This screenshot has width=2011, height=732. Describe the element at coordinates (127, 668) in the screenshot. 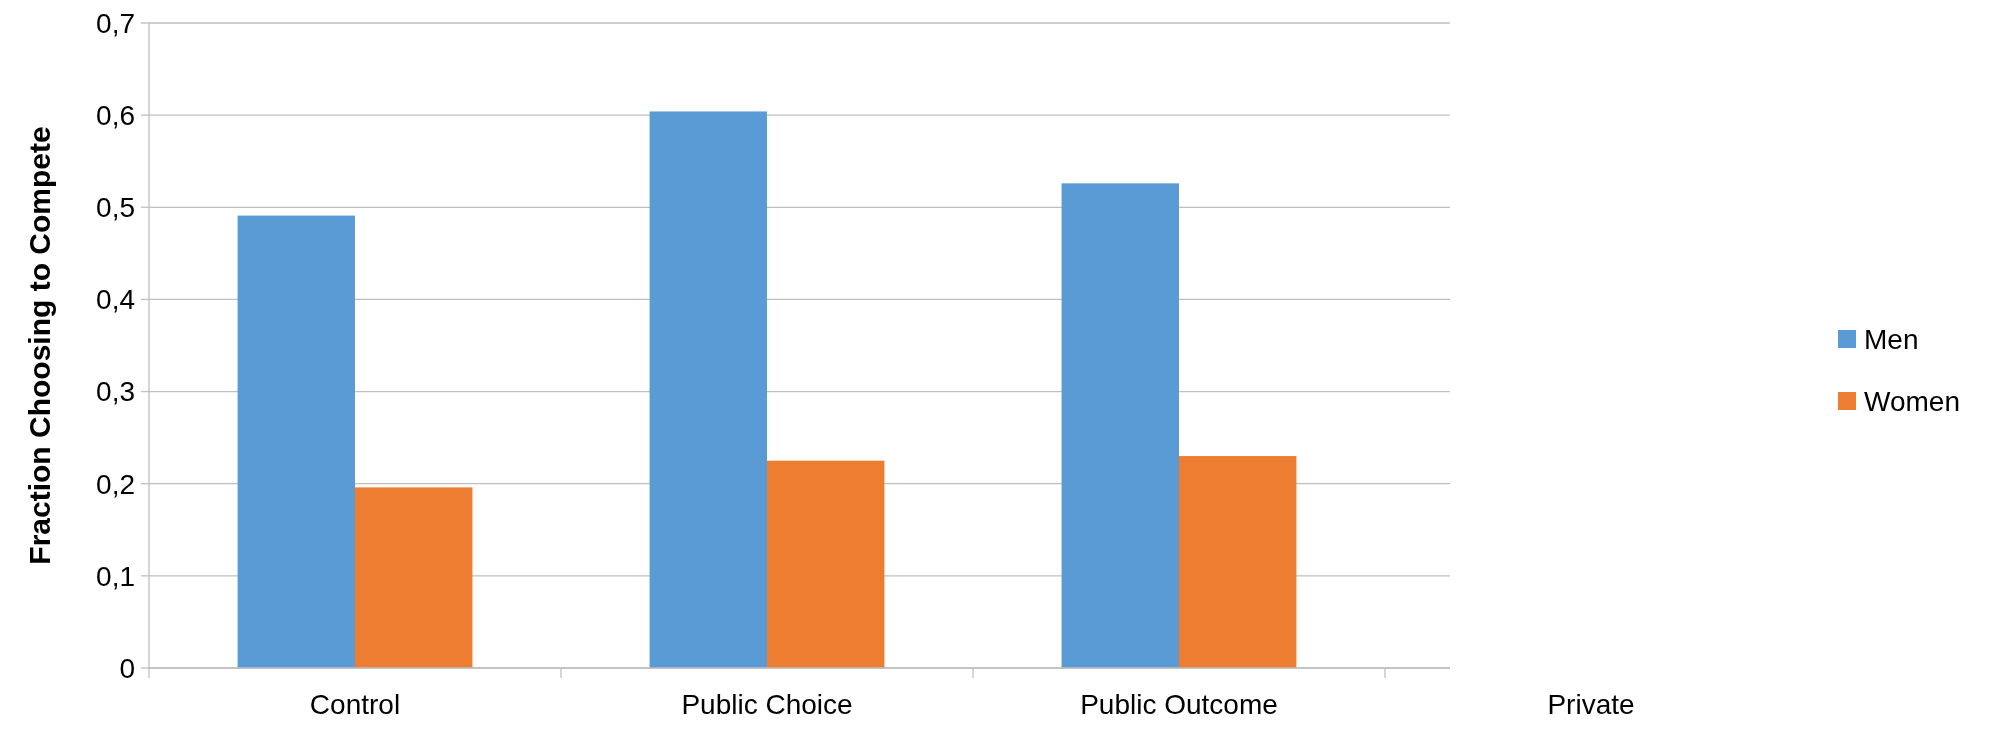

I see `y-tick-label: 0` at that location.